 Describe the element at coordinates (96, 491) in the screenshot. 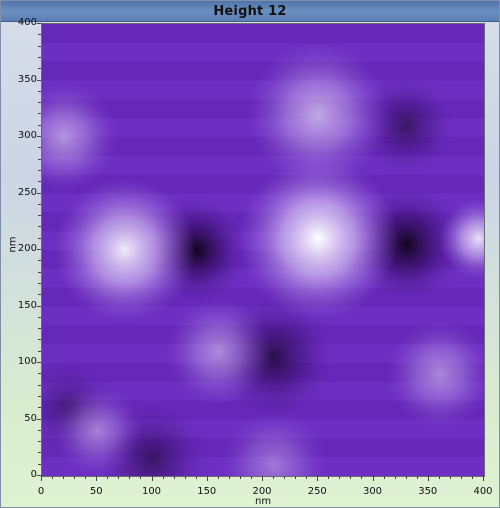

I see `x-tick-label: 50` at that location.